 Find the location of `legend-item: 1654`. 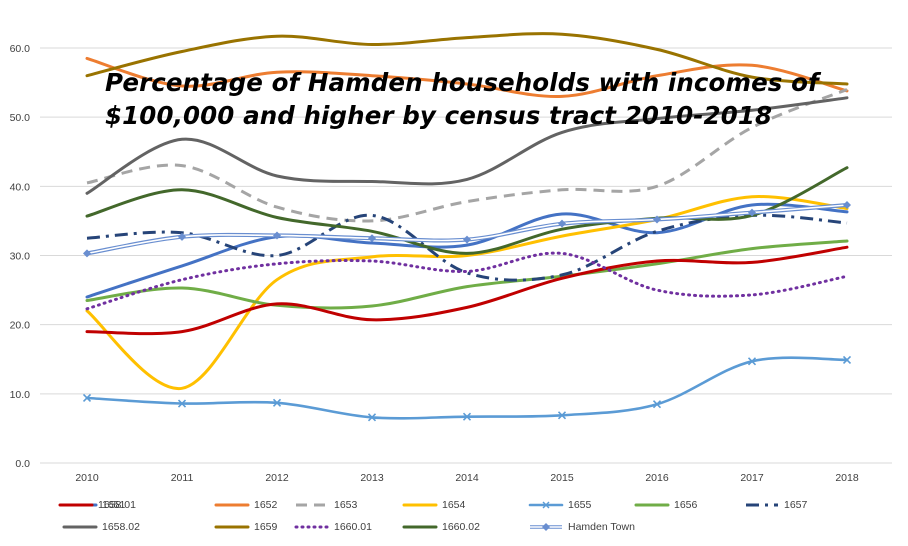

legend-item: 1654 is located at coordinates (433, 505).